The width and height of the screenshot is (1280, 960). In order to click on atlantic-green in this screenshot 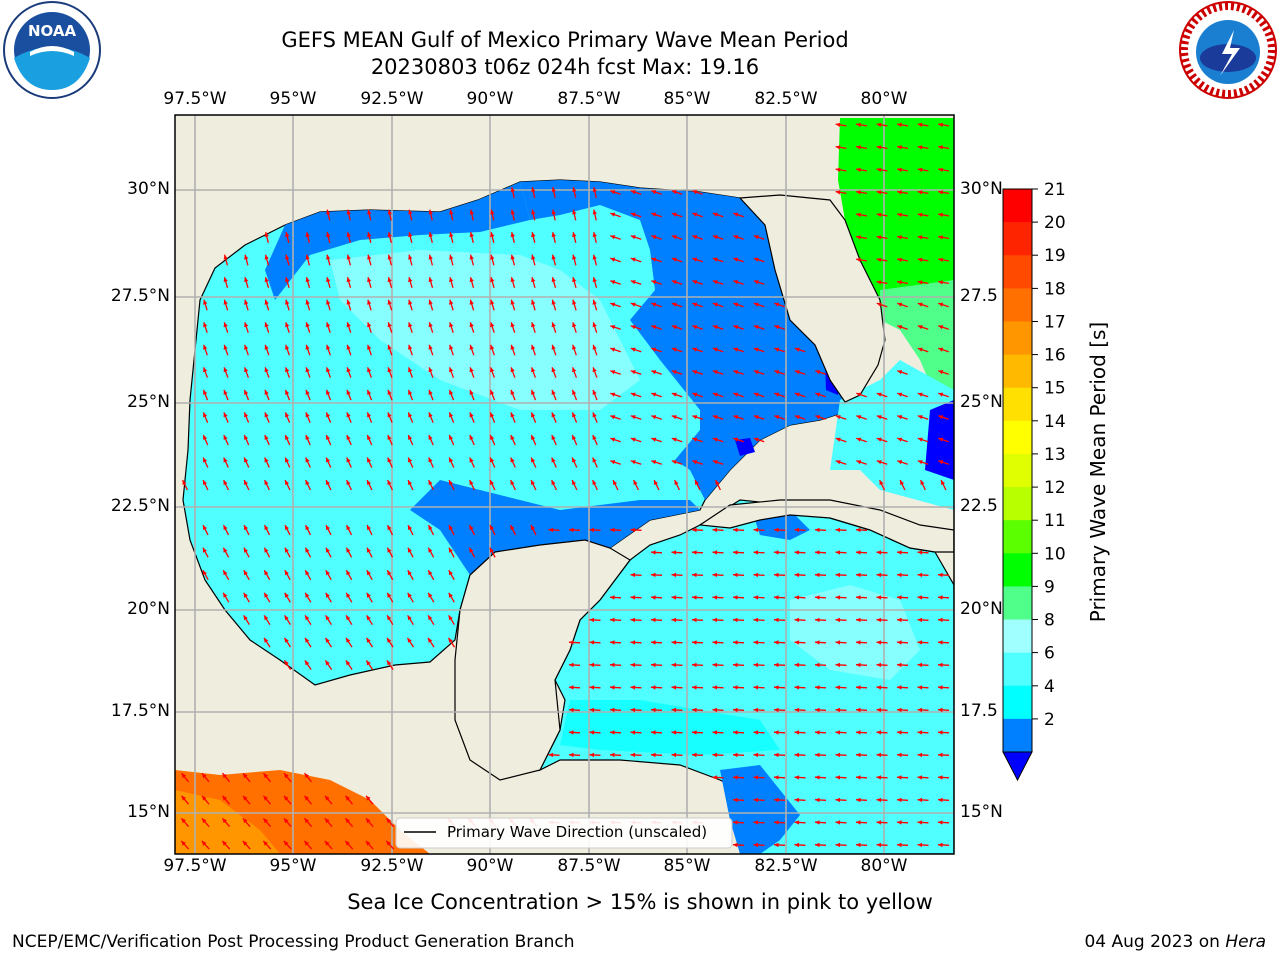, I will do `click(896, 209)`.